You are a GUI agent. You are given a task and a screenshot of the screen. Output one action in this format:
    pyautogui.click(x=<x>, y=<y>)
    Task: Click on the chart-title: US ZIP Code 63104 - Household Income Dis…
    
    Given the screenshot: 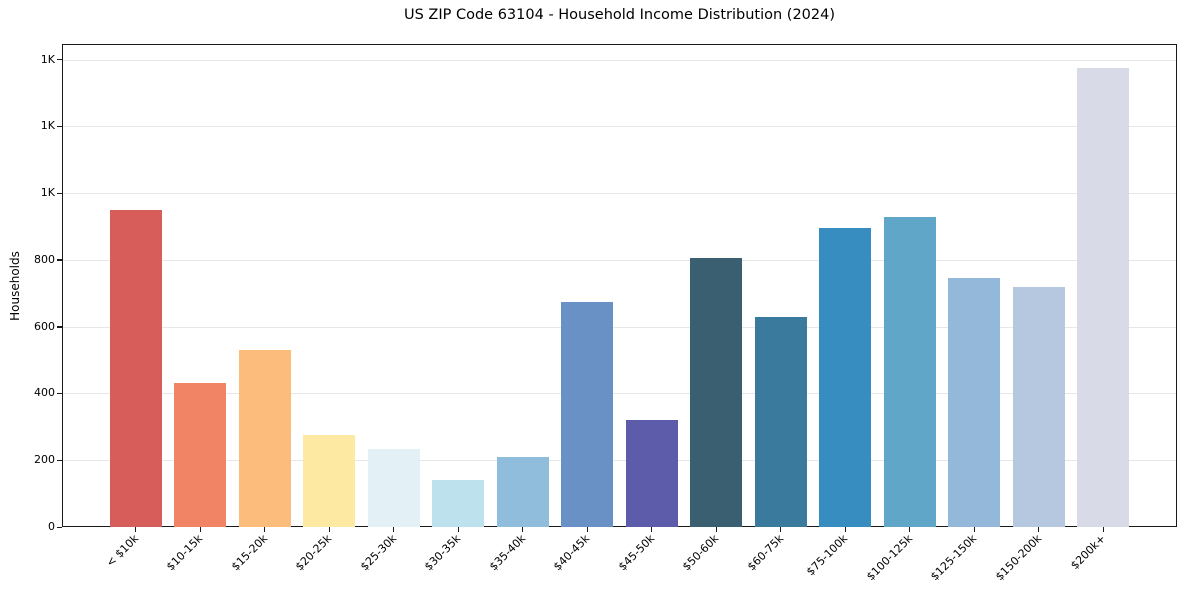 What is the action you would take?
    pyautogui.click(x=619, y=15)
    